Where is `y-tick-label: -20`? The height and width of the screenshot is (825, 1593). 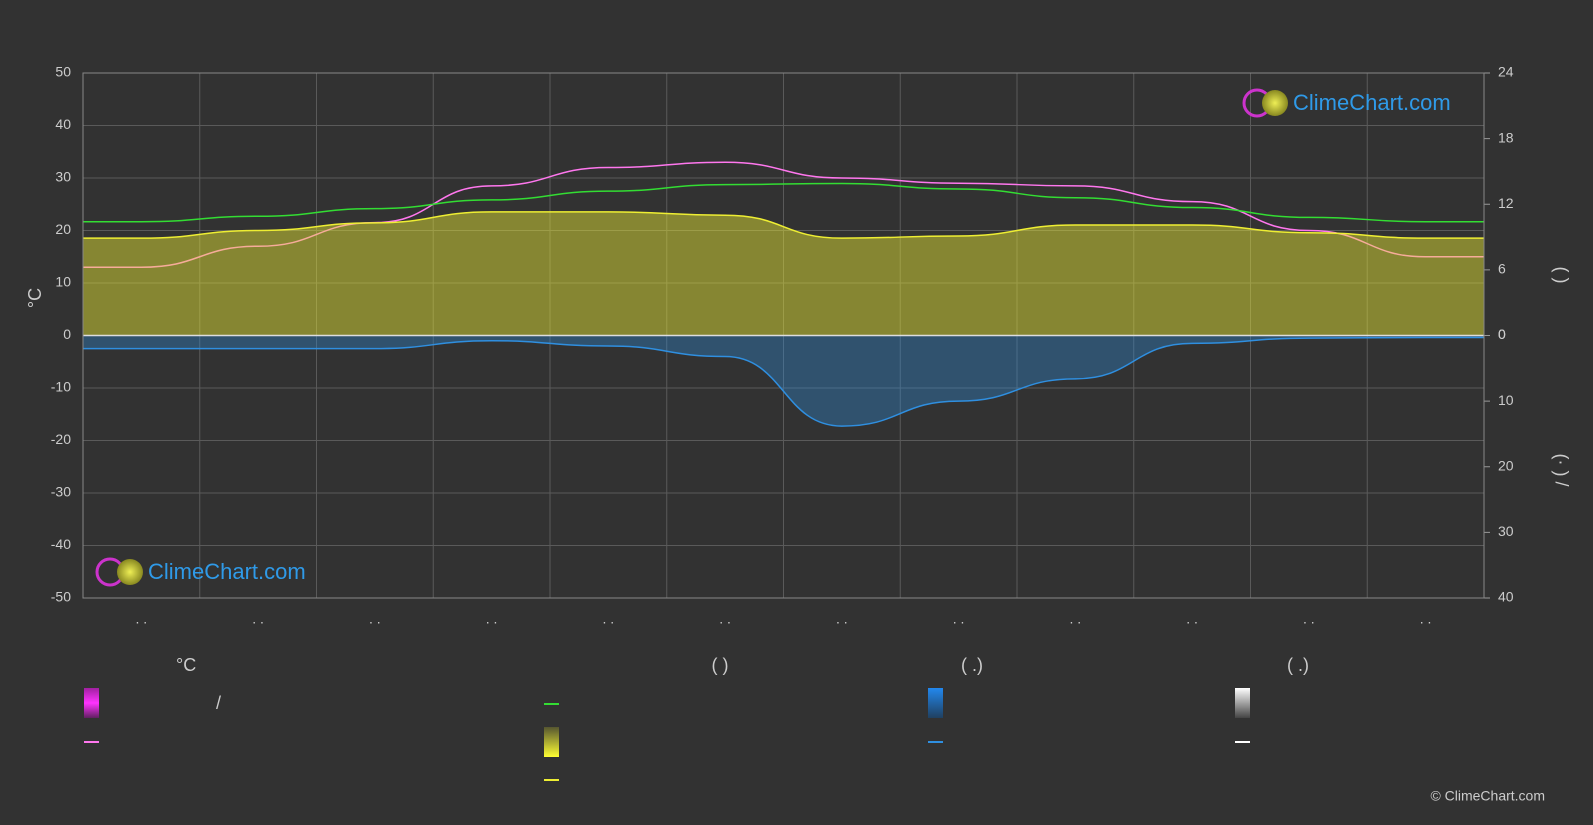
y-tick-label: -20 is located at coordinates (61, 439).